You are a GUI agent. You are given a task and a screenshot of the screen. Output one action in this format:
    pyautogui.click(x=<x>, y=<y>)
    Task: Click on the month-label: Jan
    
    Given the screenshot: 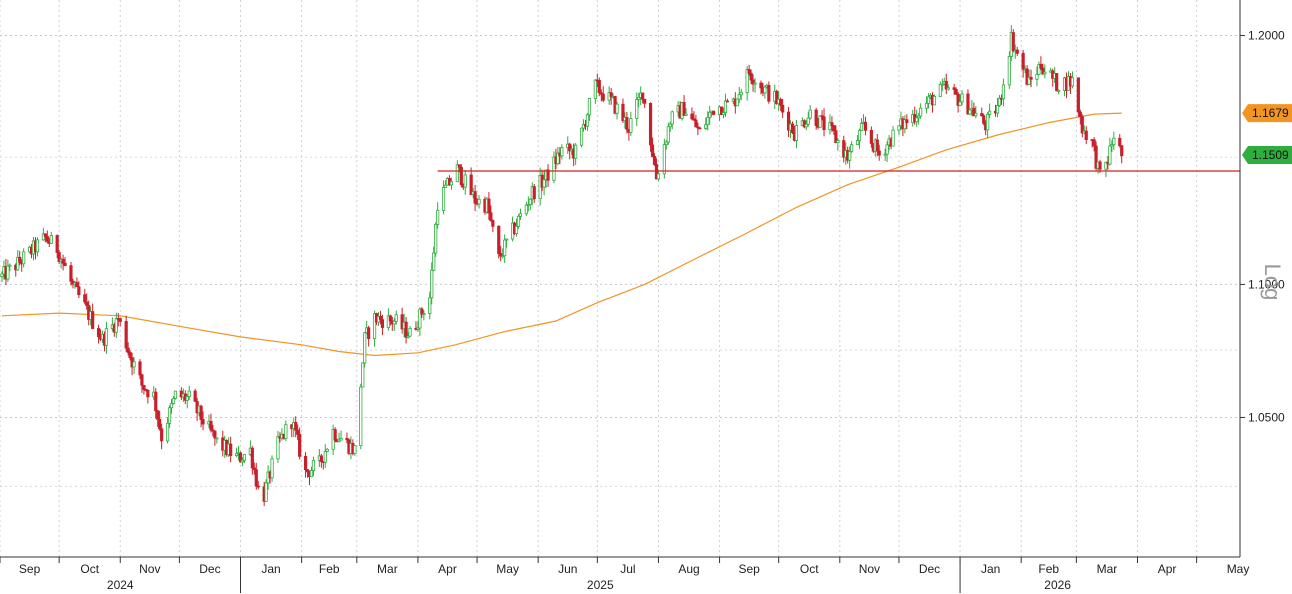 What is the action you would take?
    pyautogui.click(x=990, y=569)
    